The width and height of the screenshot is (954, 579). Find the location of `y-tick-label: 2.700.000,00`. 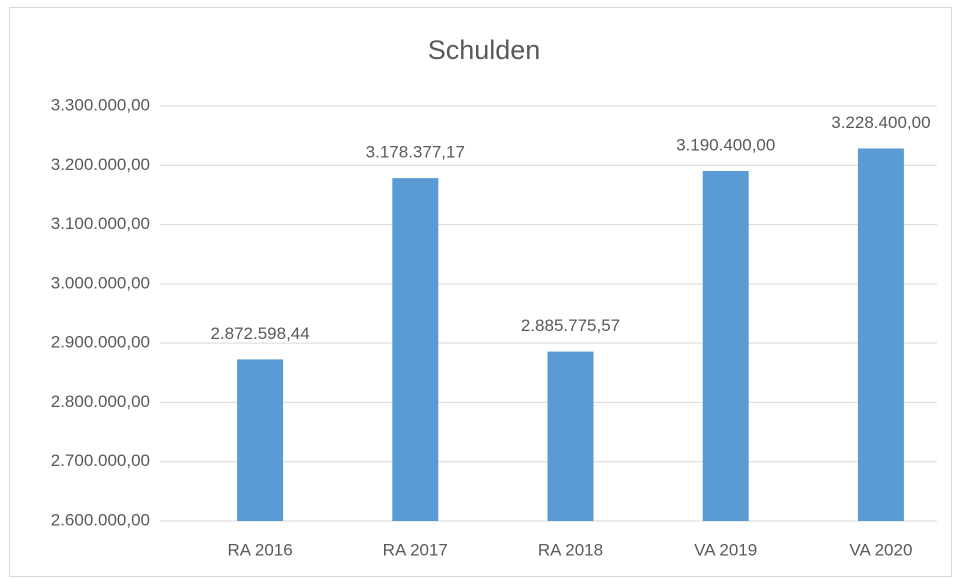

y-tick-label: 2.700.000,00 is located at coordinates (100, 460).